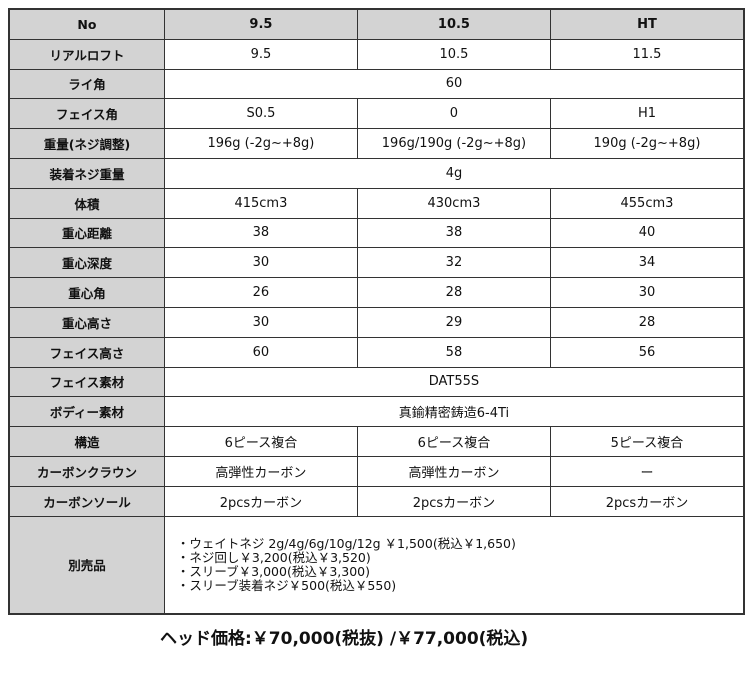  I want to click on cell-value: S0.5, so click(260, 114).